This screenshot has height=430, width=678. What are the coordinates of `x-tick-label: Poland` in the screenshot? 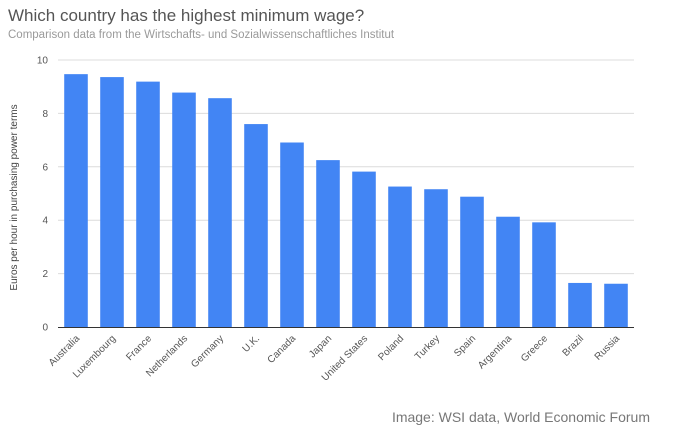 It's located at (391, 348).